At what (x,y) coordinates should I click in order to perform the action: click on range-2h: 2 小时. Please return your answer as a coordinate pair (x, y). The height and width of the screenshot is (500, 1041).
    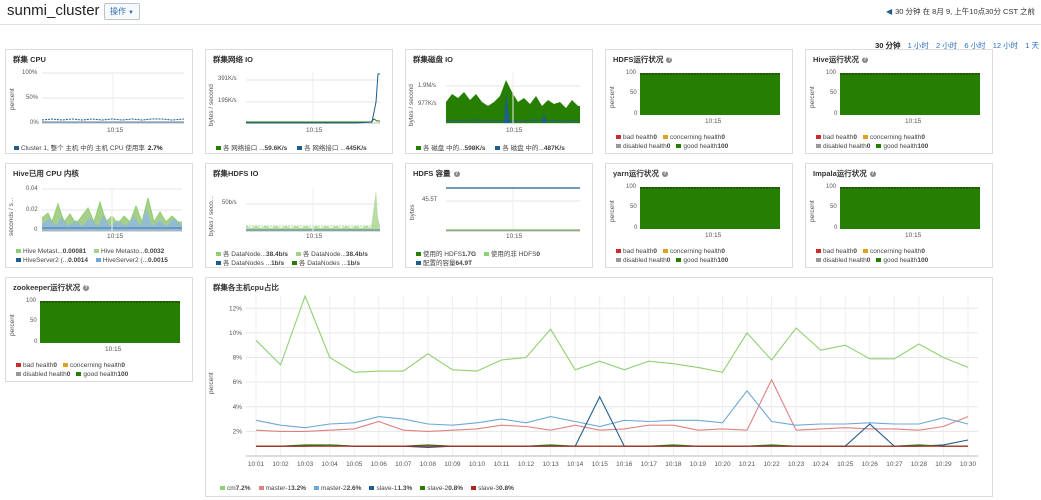
    Looking at the image, I should click on (946, 45).